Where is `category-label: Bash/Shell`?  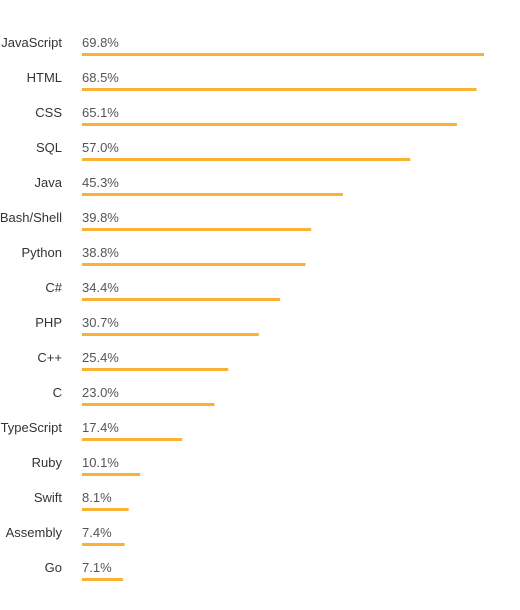 category-label: Bash/Shell is located at coordinates (31, 217).